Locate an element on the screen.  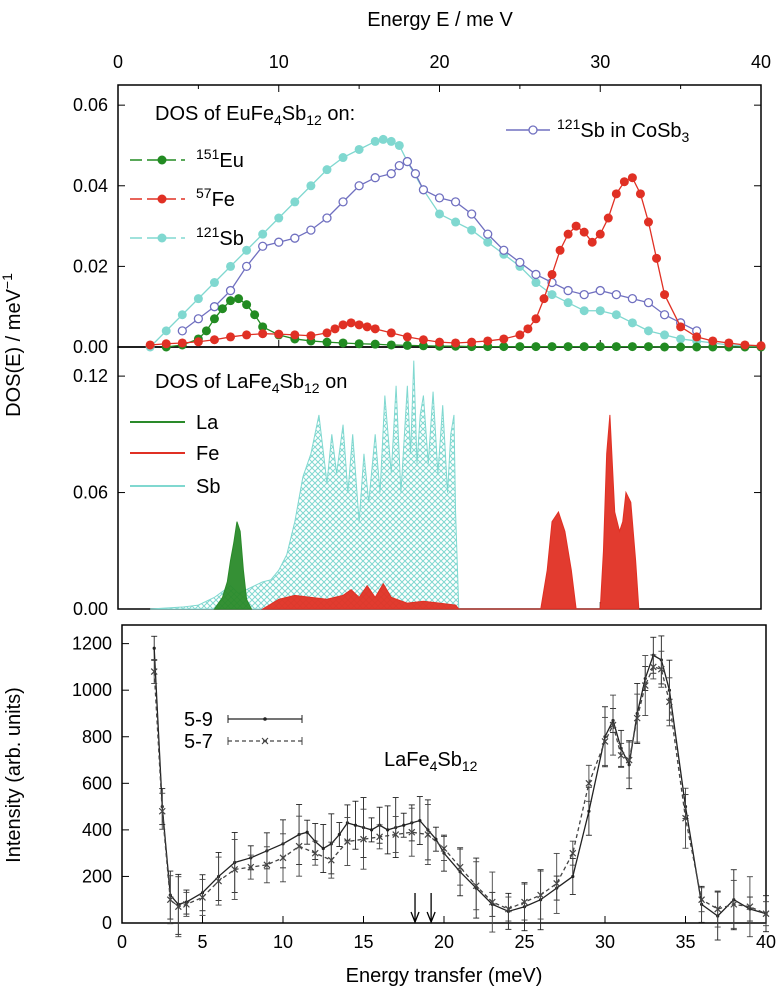
top-xtick-label: 40 is located at coordinates (761, 62).